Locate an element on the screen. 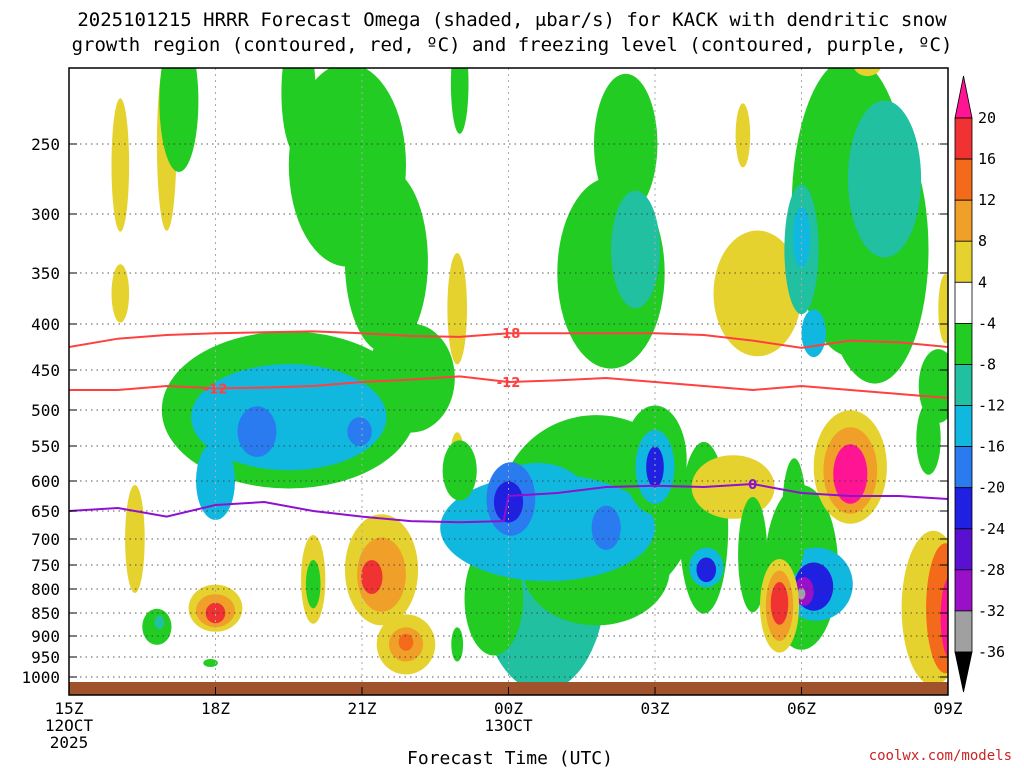  x-tick-label-15-0: 06Z is located at coordinates (801, 708).